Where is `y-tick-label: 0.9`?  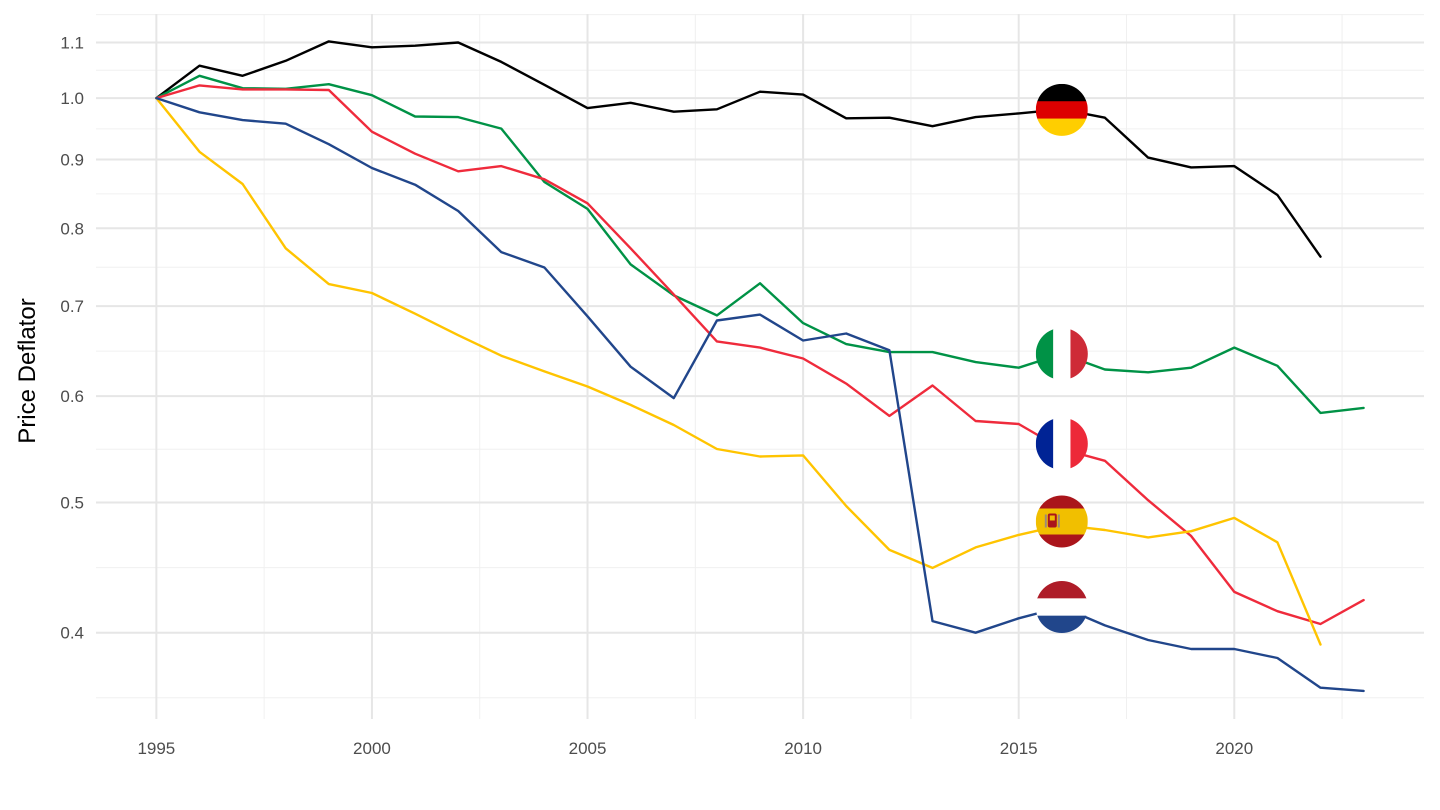 y-tick-label: 0.9 is located at coordinates (72, 160).